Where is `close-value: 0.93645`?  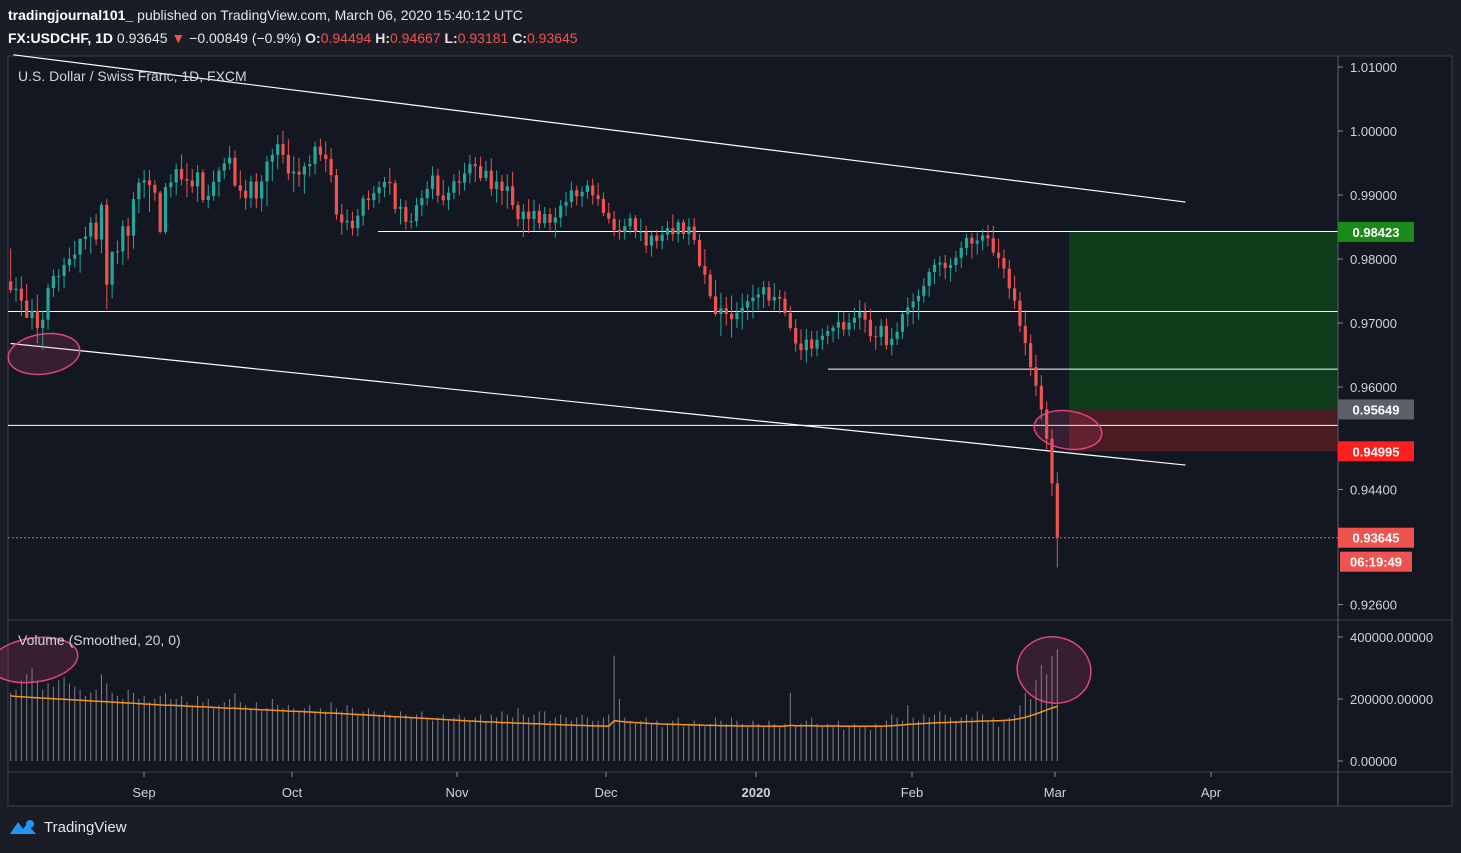 close-value: 0.93645 is located at coordinates (552, 38).